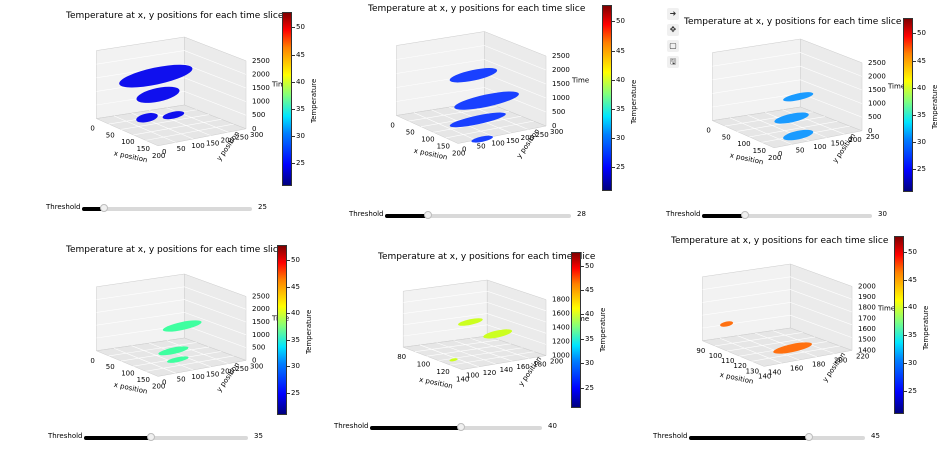 Image resolution: width=938 pixels, height=456 pixels. Describe the element at coordinates (673, 46) in the screenshot. I see `square-icon: ▢` at that location.